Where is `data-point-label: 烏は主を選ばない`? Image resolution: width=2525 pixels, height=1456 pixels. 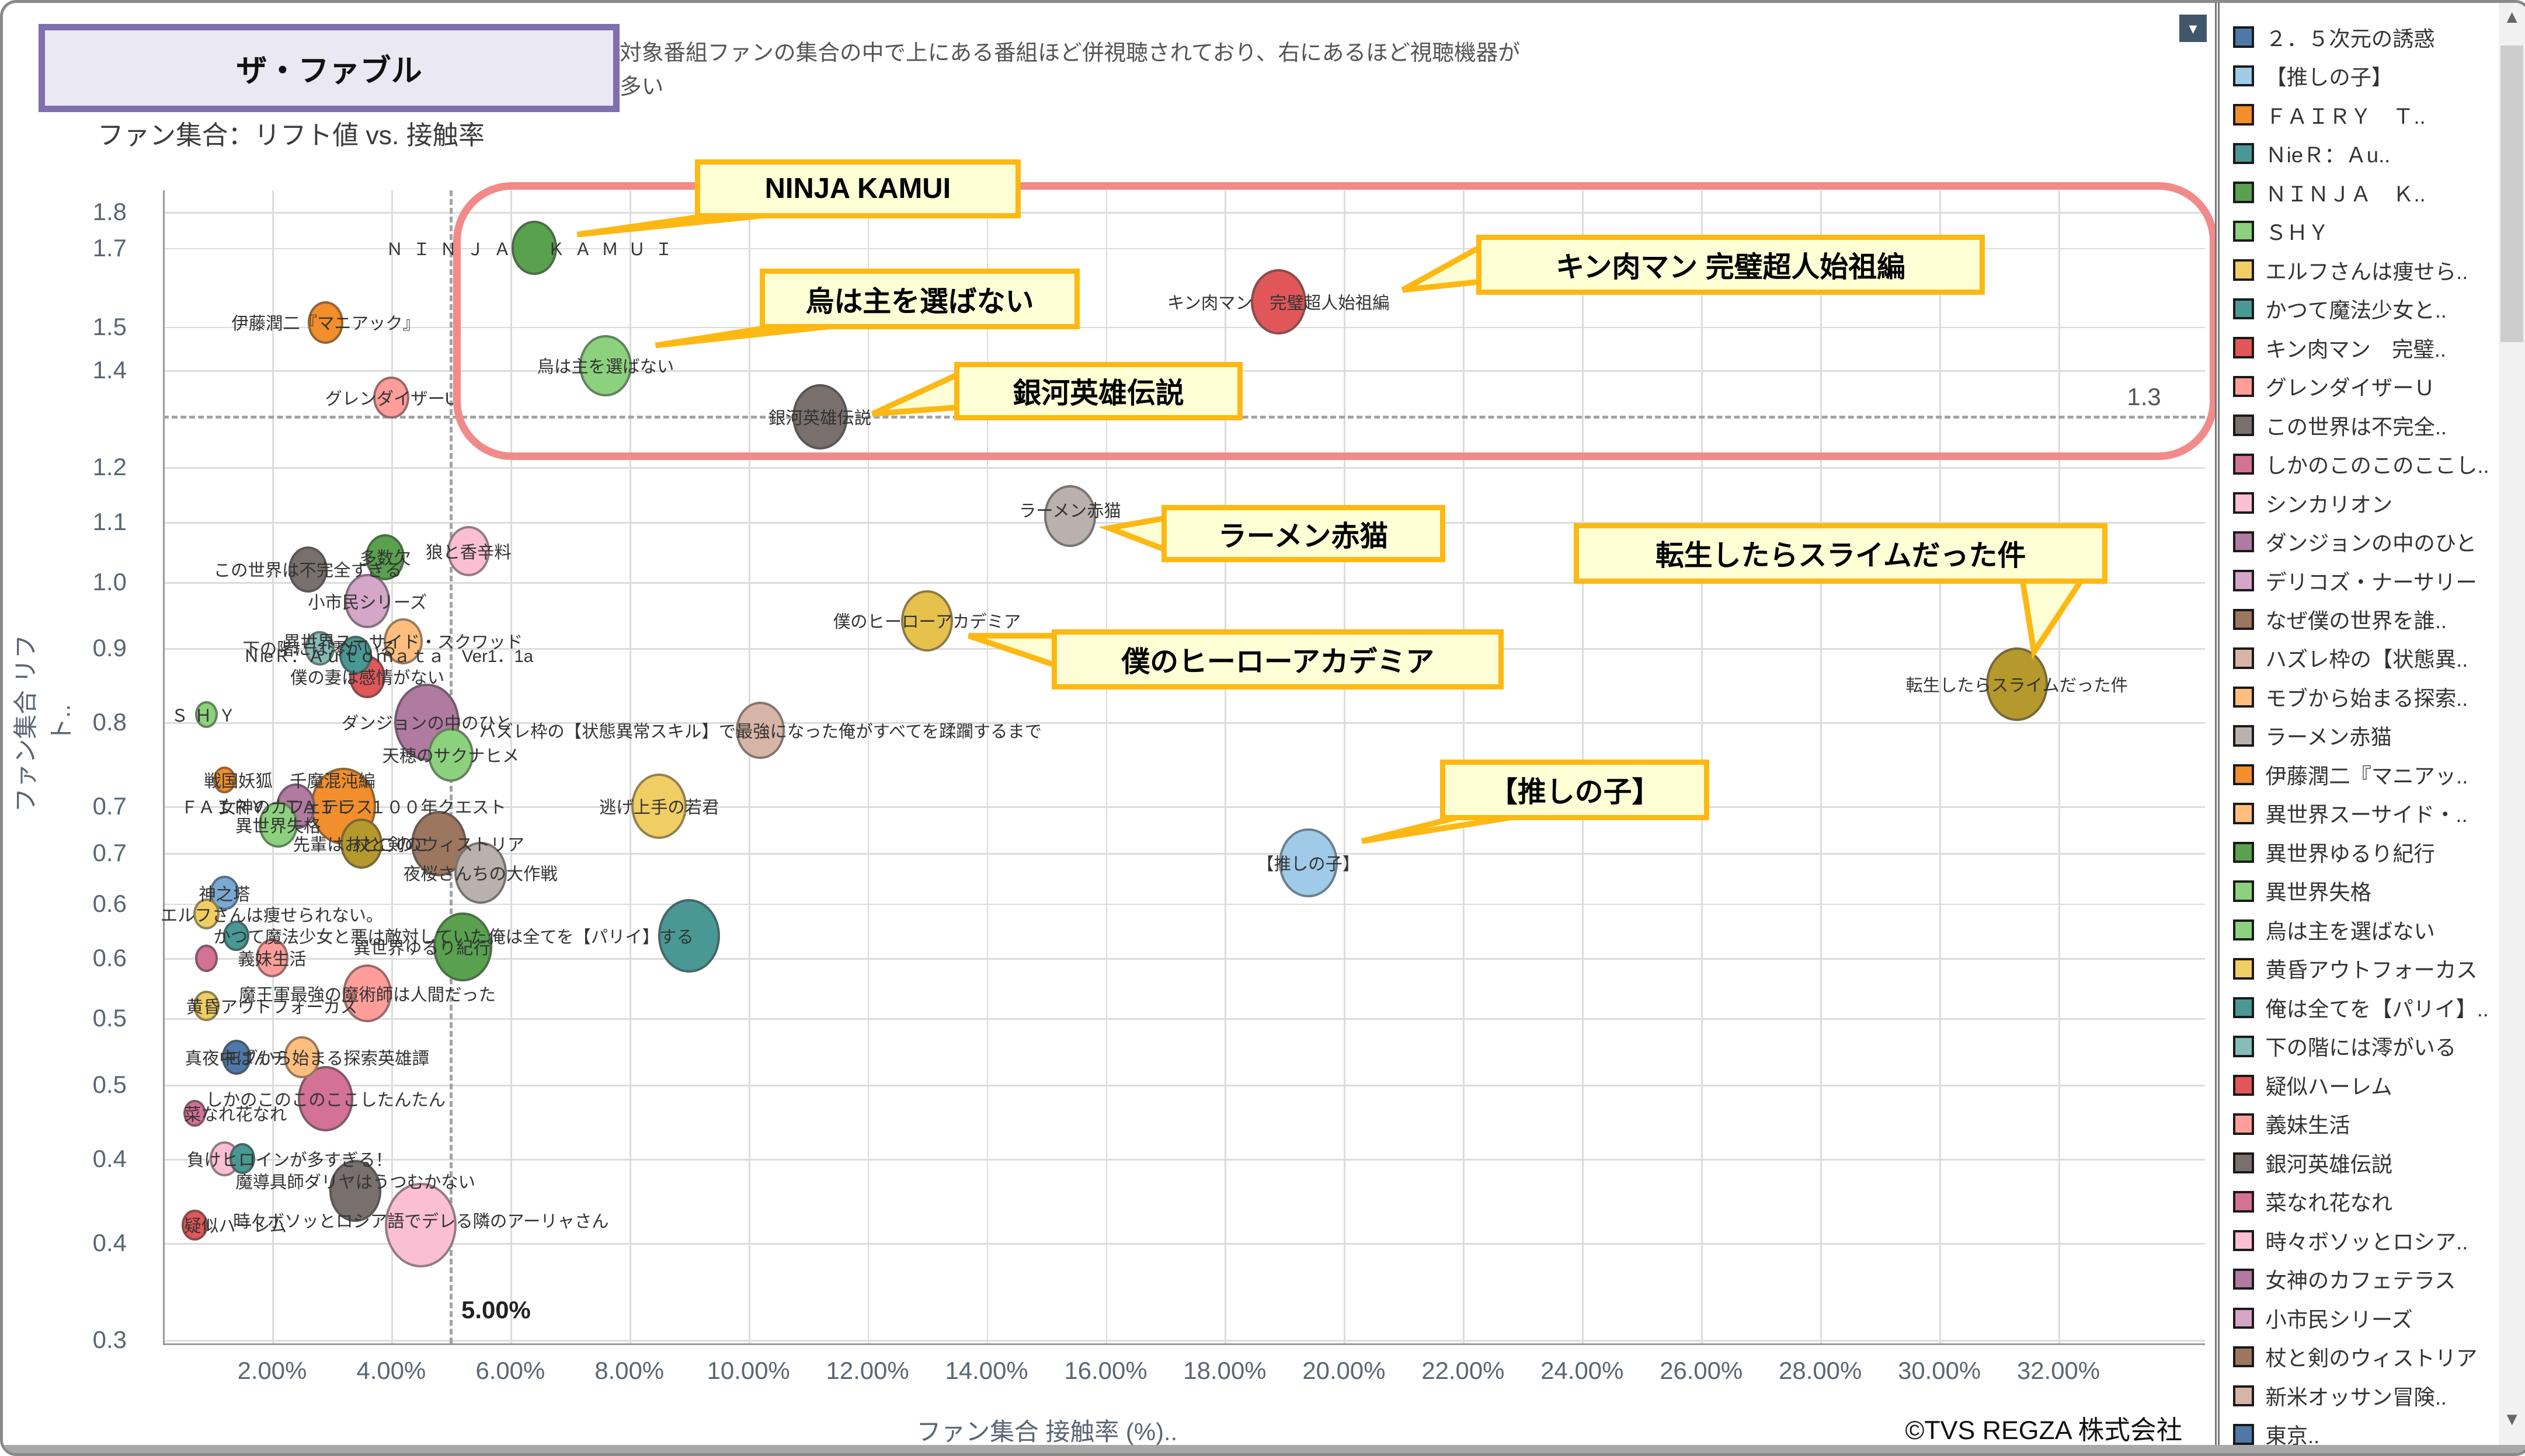 data-point-label: 烏は主を選ばない is located at coordinates (605, 367).